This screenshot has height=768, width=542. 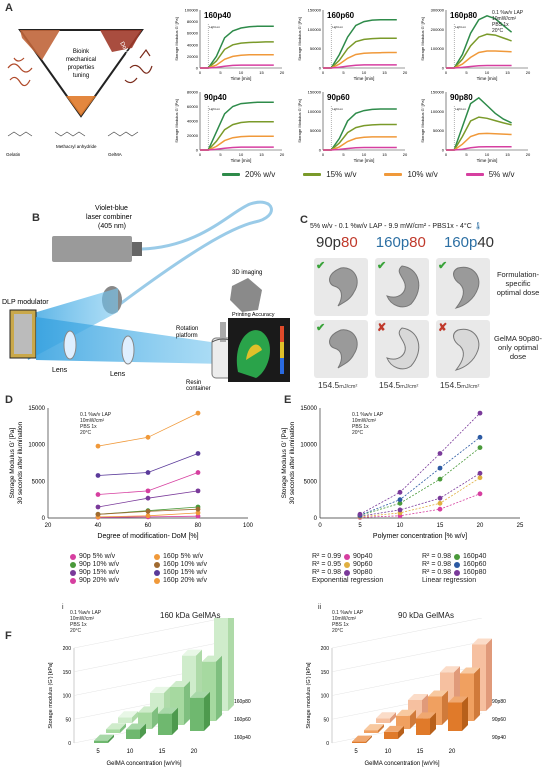 I want to click on series-label: 90p40, so click(x=499, y=738).